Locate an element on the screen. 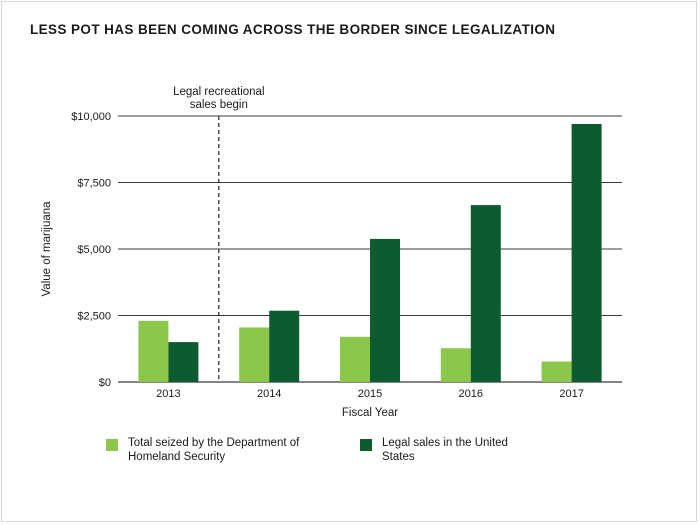 This screenshot has height=525, width=700. x-axis-label: Fiscal Year is located at coordinates (370, 413).